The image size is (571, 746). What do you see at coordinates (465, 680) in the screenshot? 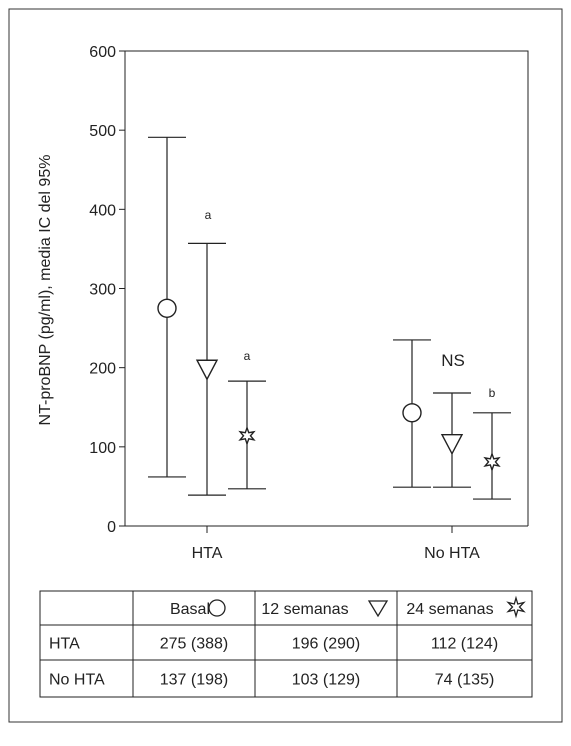
I see `table-cell: 74 (135)` at bounding box center [465, 680].